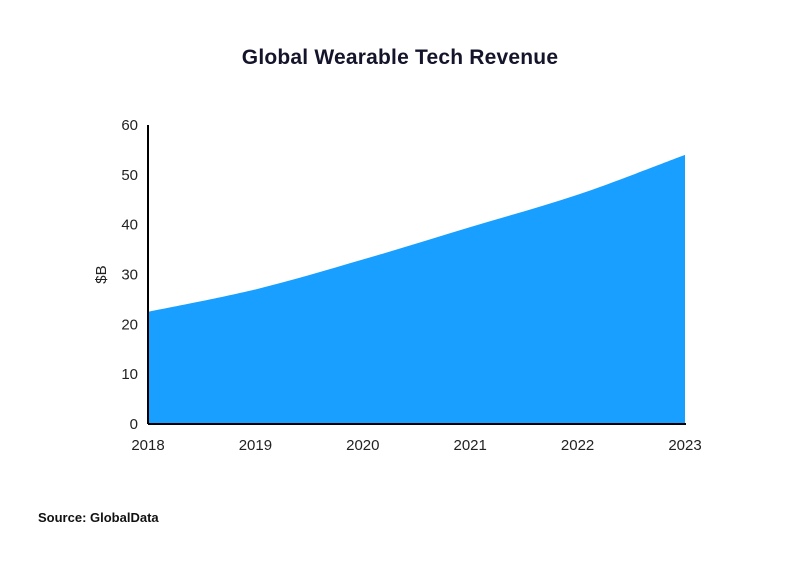 The image size is (800, 568). Describe the element at coordinates (147, 445) in the screenshot. I see `x-tick-label: 2018` at that location.